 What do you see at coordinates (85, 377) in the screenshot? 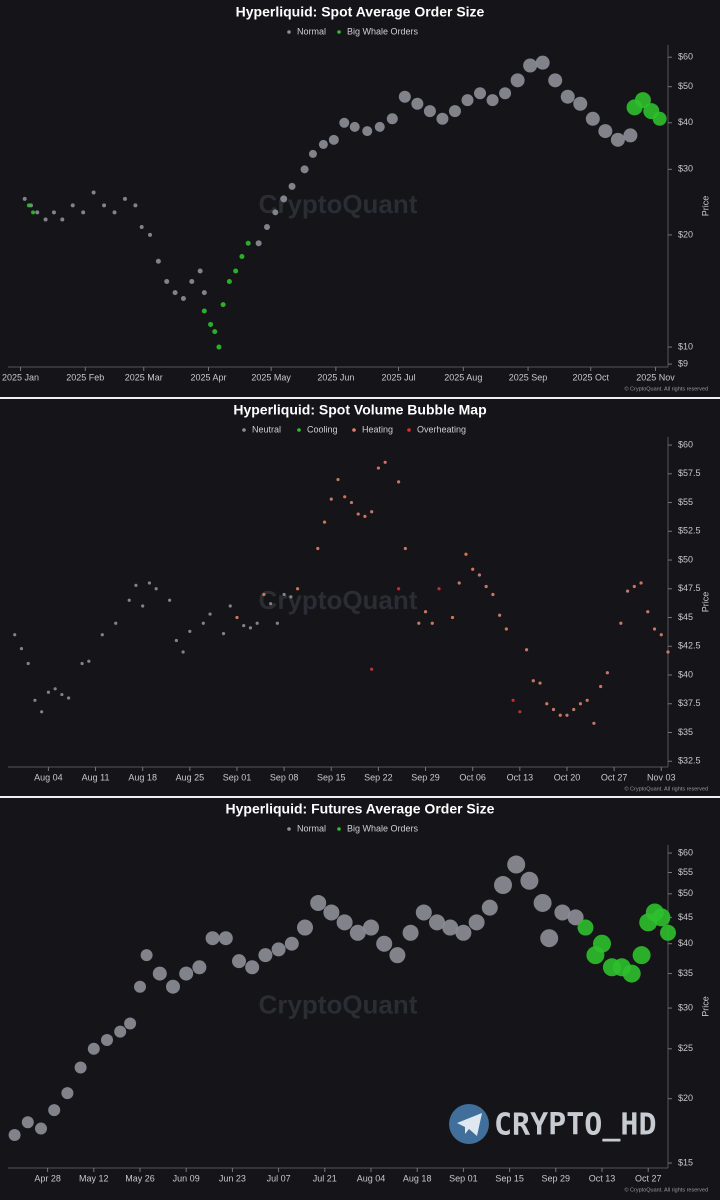
I see `x-tick-label: 2025 Feb` at bounding box center [85, 377].